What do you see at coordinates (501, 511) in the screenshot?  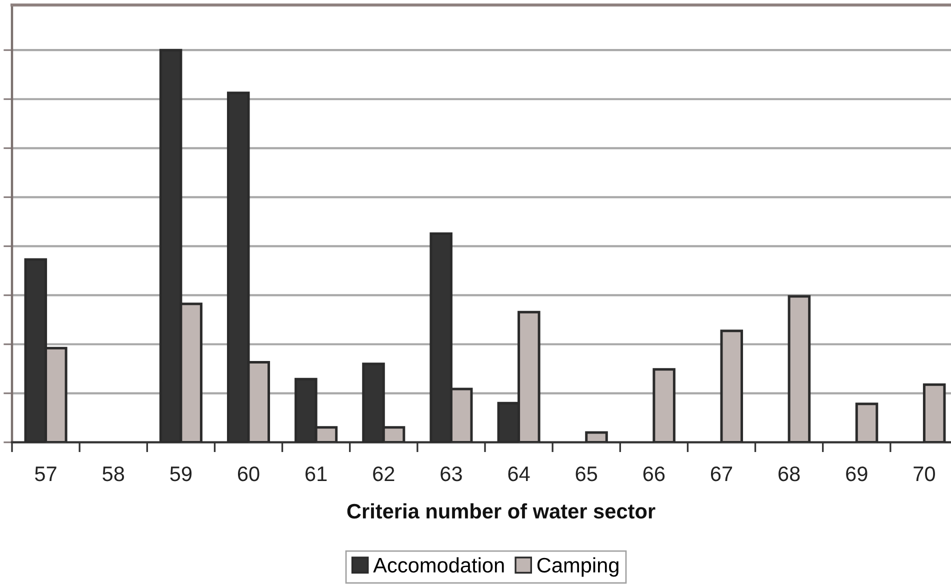 I see `x-axis-title: Criteria number of water sector` at bounding box center [501, 511].